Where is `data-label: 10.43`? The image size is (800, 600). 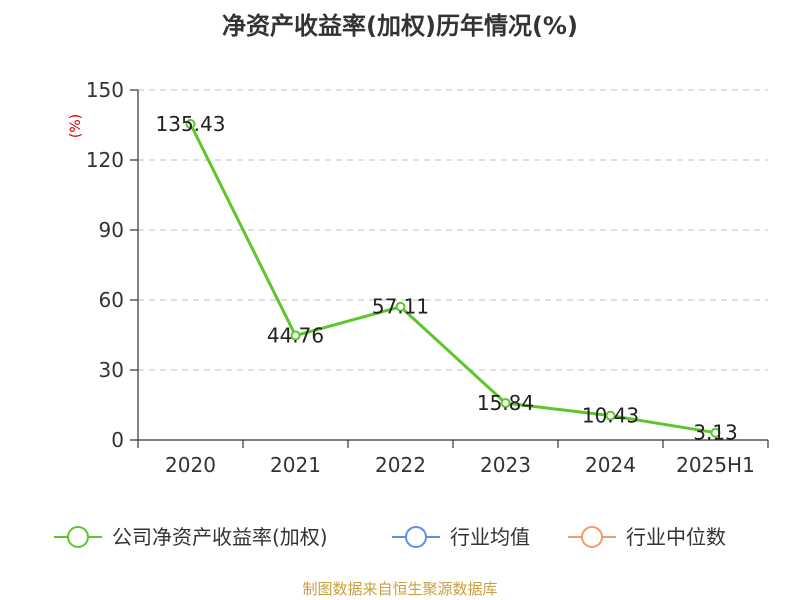
data-label: 10.43 is located at coordinates (610, 416).